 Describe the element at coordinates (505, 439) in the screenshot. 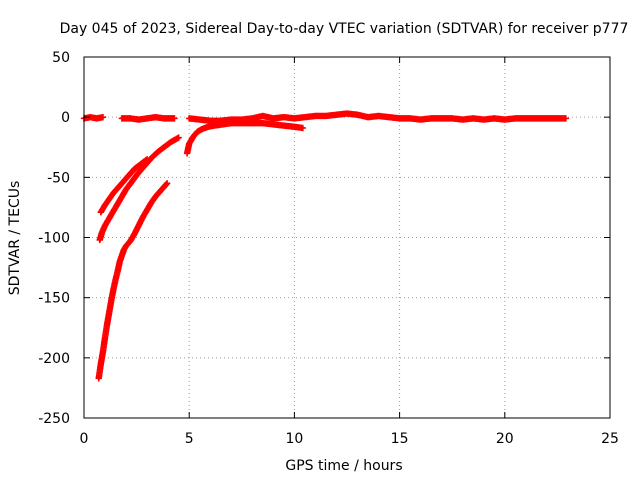

I see `x-tick-label: 20` at that location.